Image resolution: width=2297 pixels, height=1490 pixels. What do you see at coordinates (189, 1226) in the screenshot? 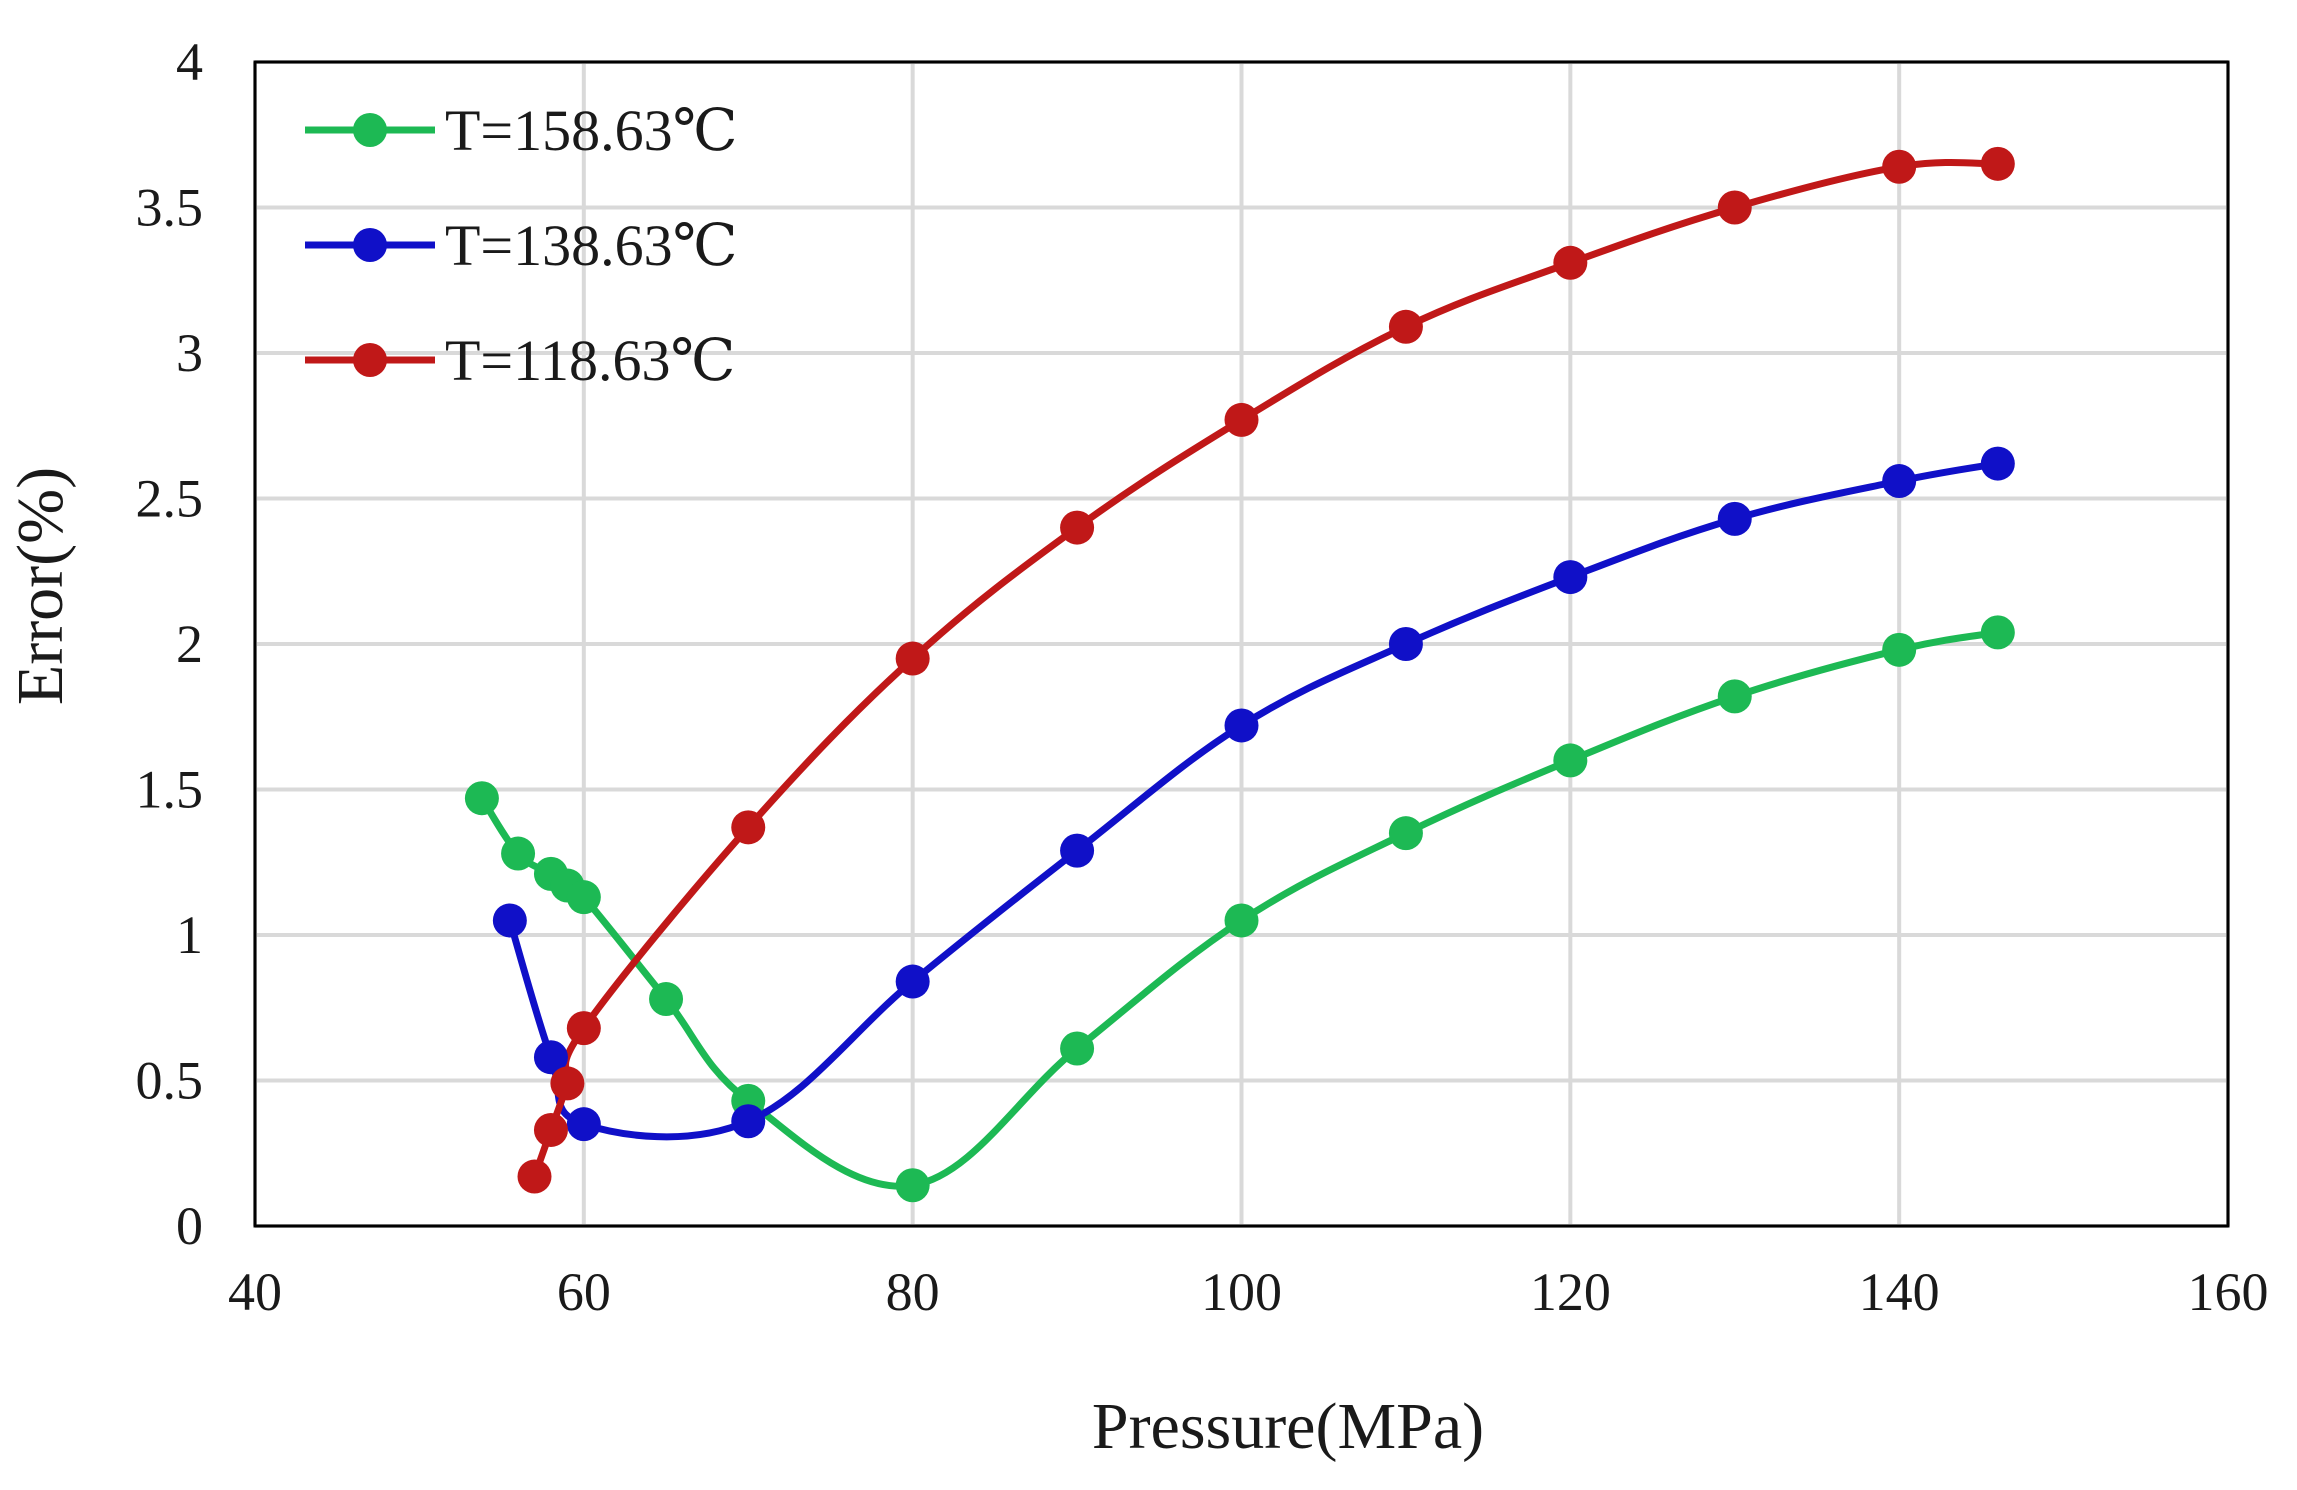
I see `y-tick-label: 0` at bounding box center [189, 1226].